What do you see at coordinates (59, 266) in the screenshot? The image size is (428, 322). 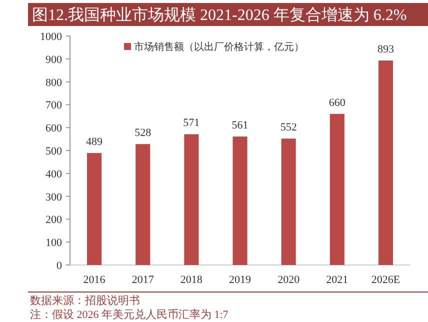 I see `y-tick-label: 0` at bounding box center [59, 266].